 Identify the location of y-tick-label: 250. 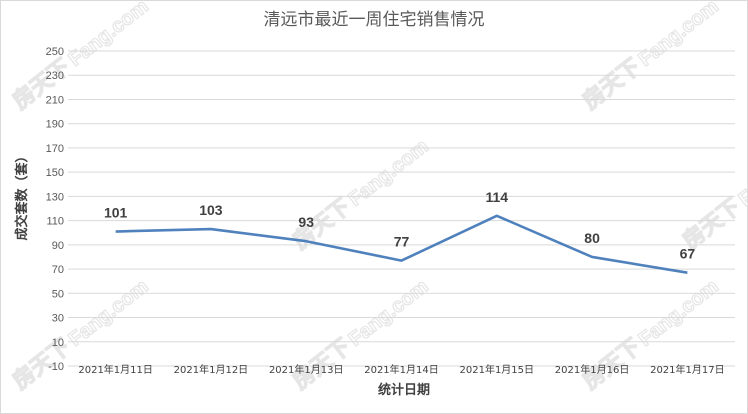
(55, 52).